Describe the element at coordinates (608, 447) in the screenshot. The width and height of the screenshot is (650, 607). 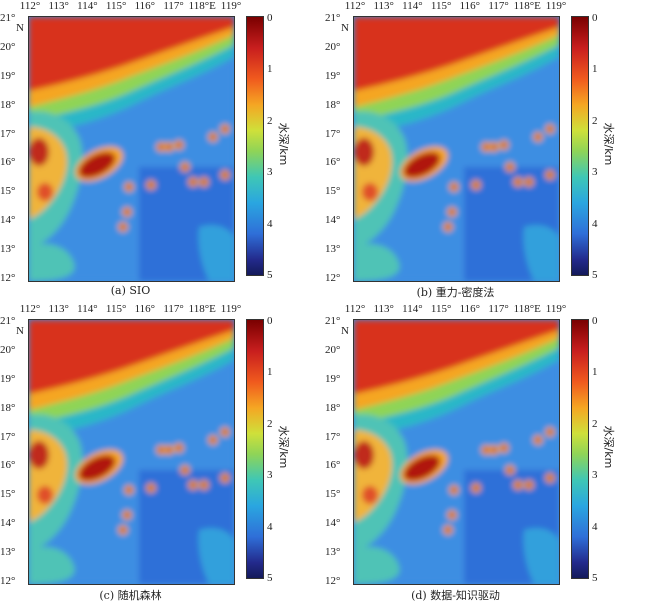
I see `colorbar-title: 水深/km` at that location.